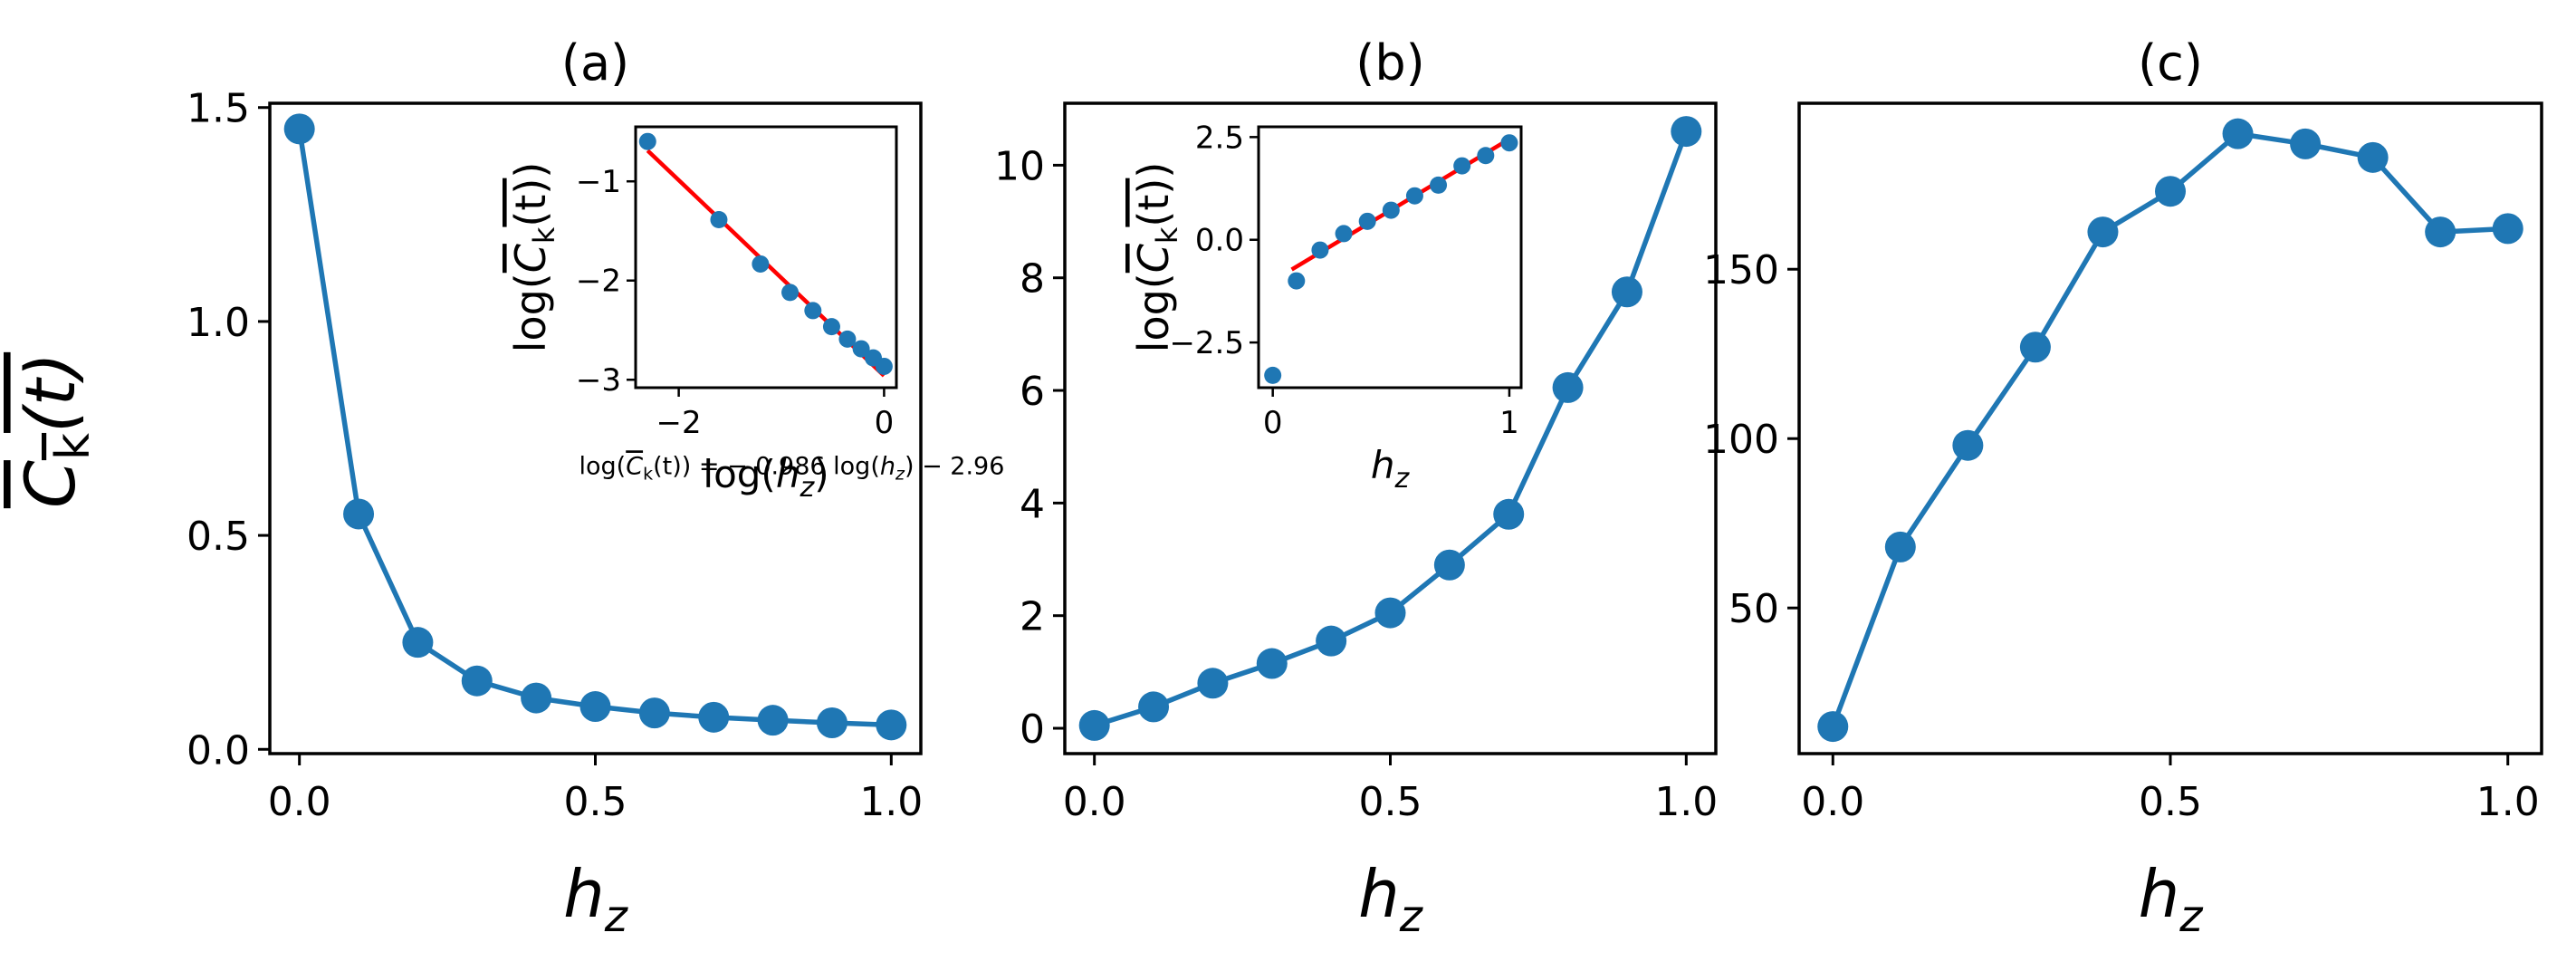 This screenshot has height=971, width=2576. Describe the element at coordinates (781, 466) in the screenshot. I see `eq-part: ) = − 0.986 log(` at that location.